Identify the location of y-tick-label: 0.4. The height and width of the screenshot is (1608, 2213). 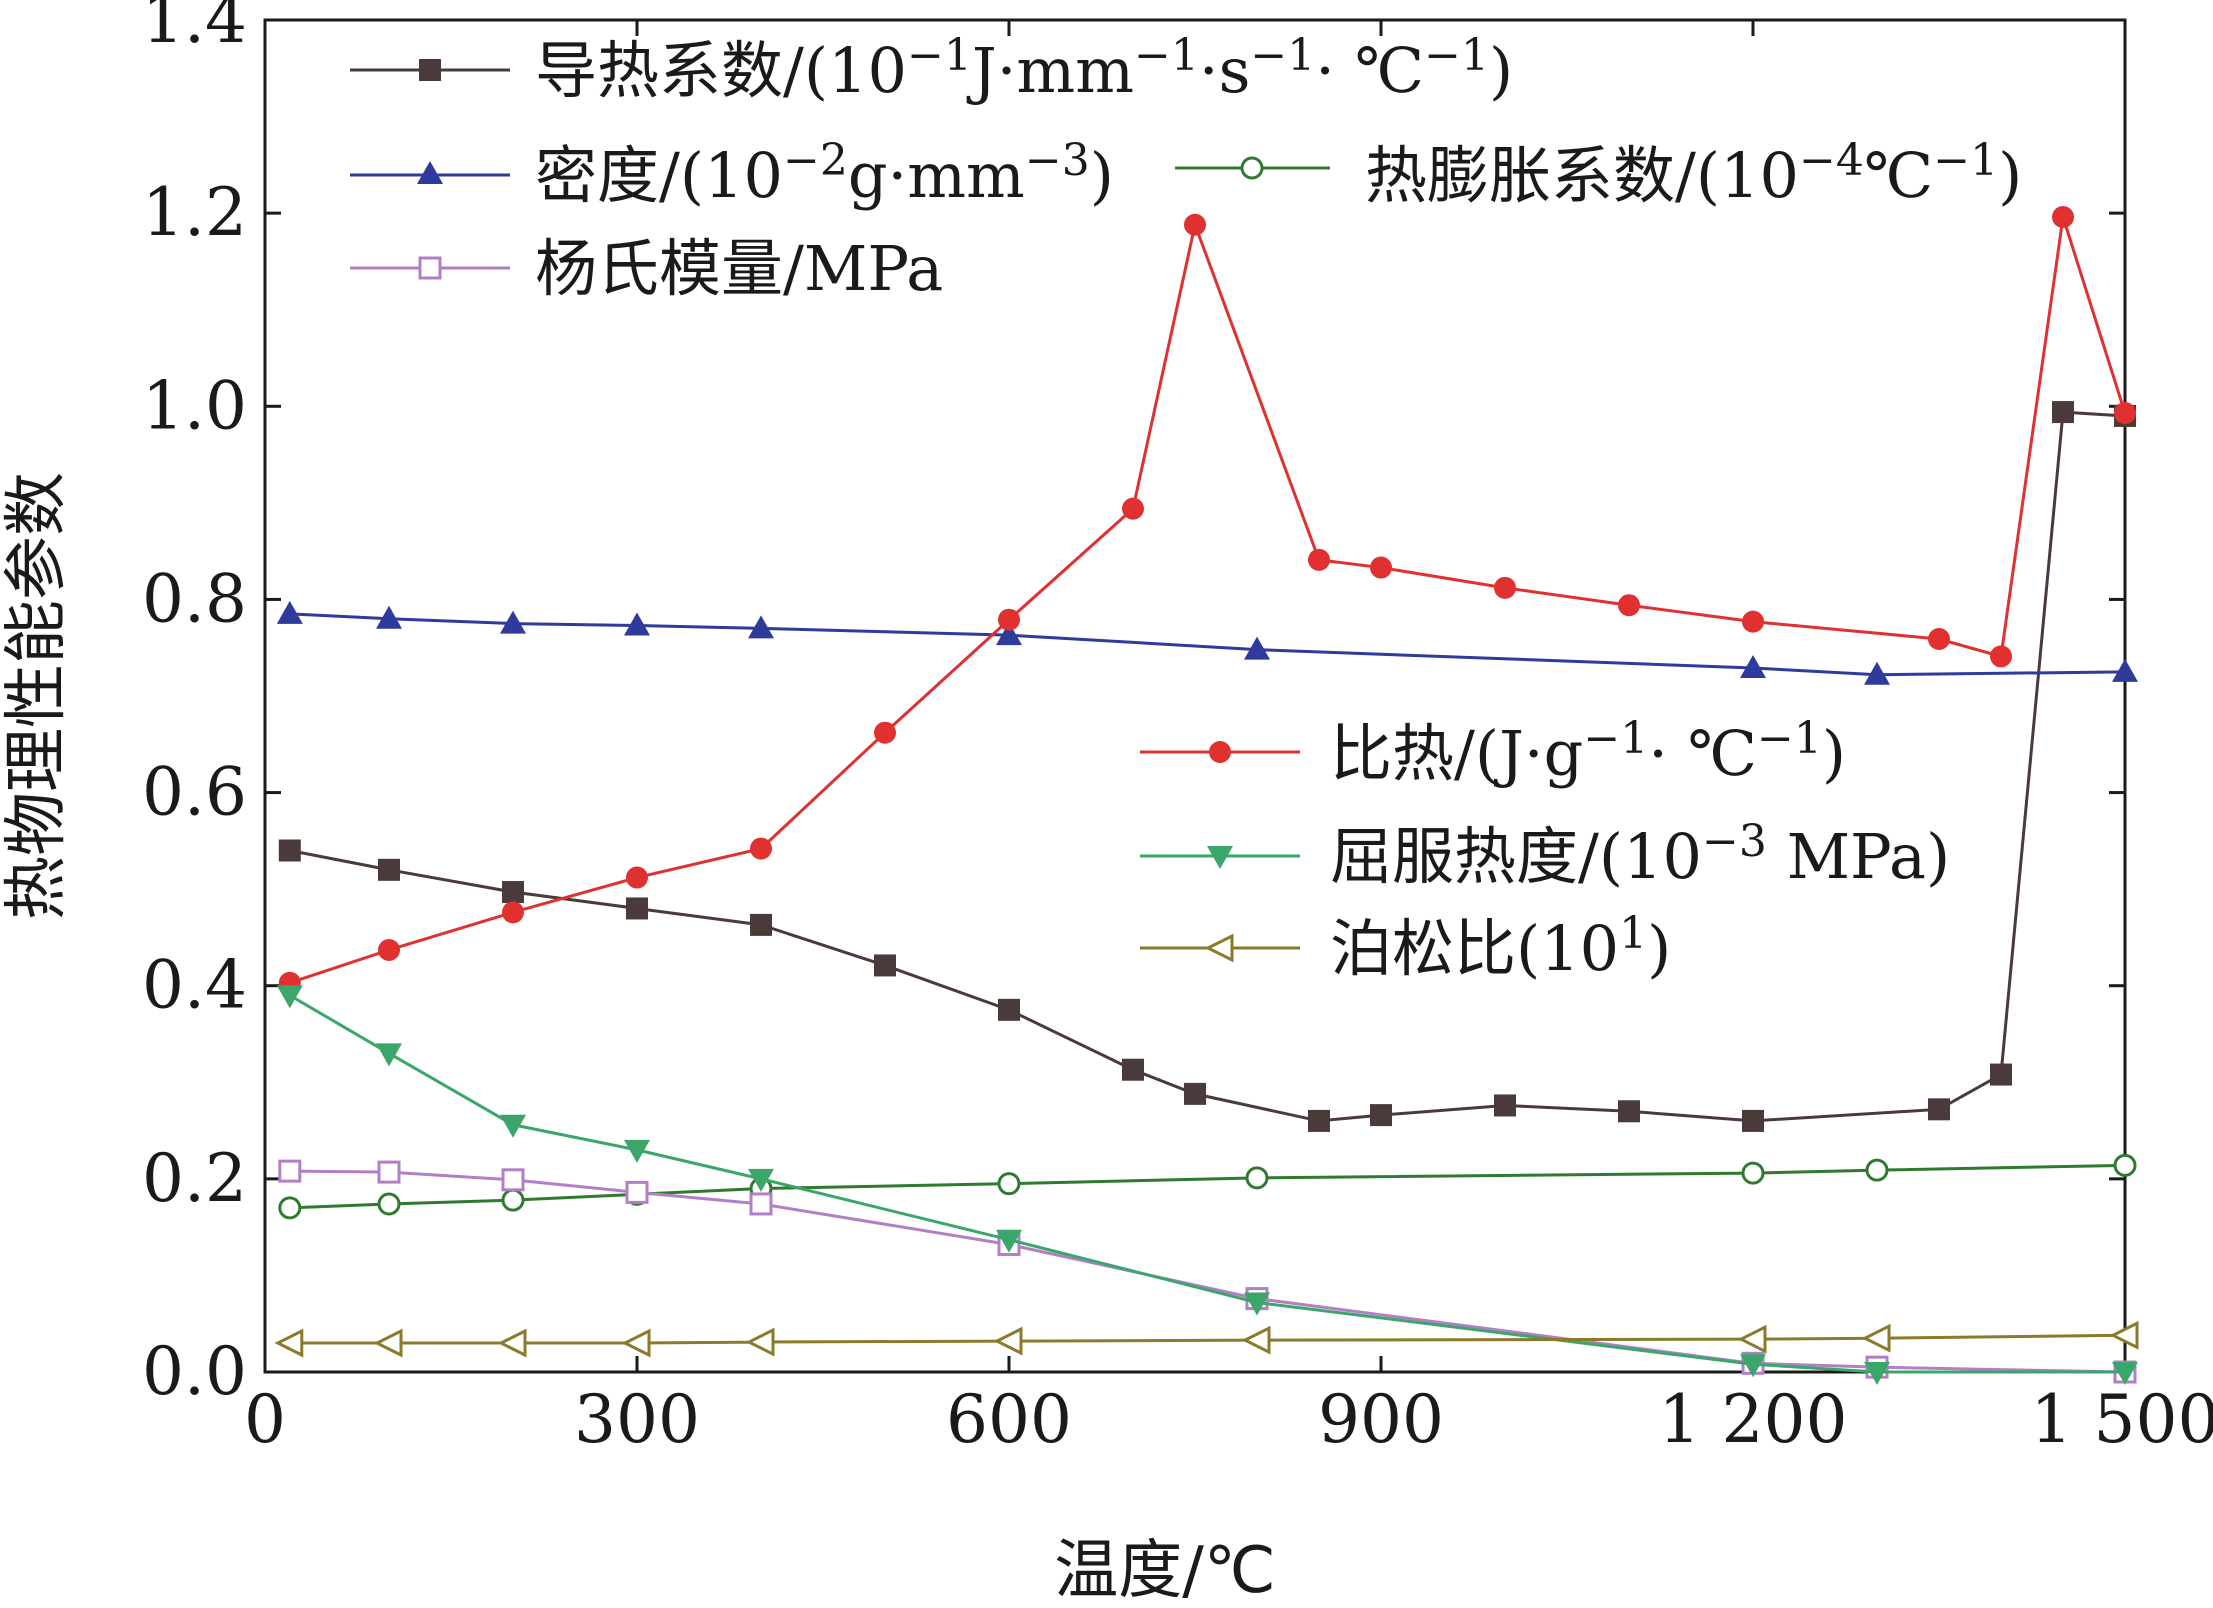
(194, 985).